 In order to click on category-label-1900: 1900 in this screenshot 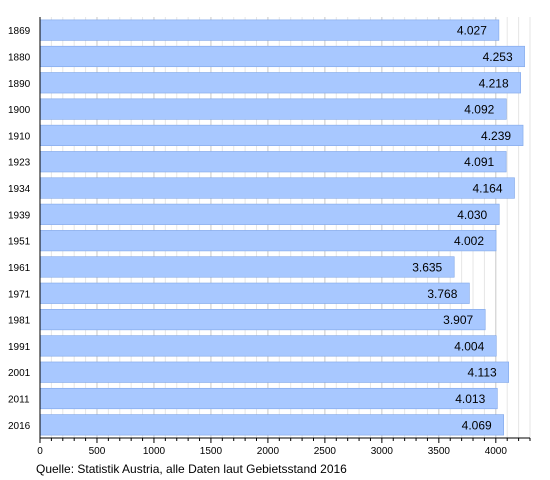, I will do `click(19, 110)`.